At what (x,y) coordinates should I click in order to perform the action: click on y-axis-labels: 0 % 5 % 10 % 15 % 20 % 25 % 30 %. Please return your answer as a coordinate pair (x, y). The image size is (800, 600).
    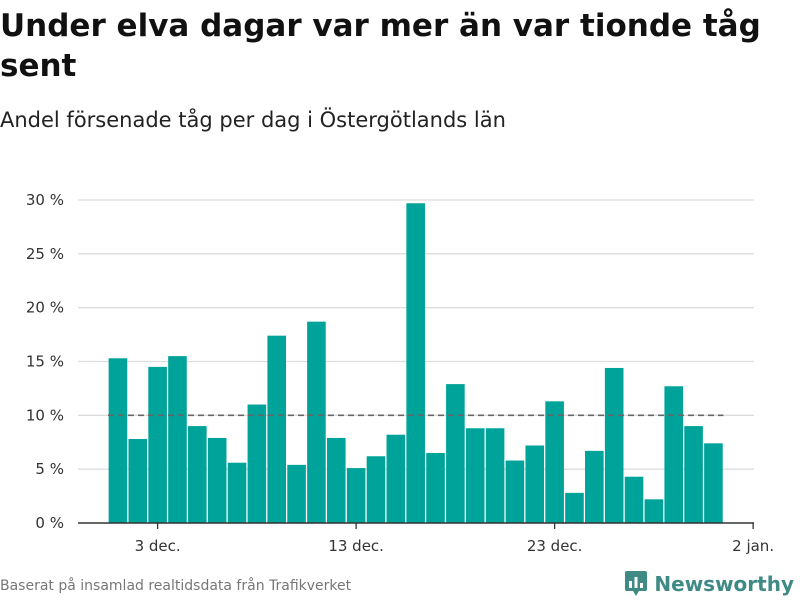
    Looking at the image, I should click on (45, 361).